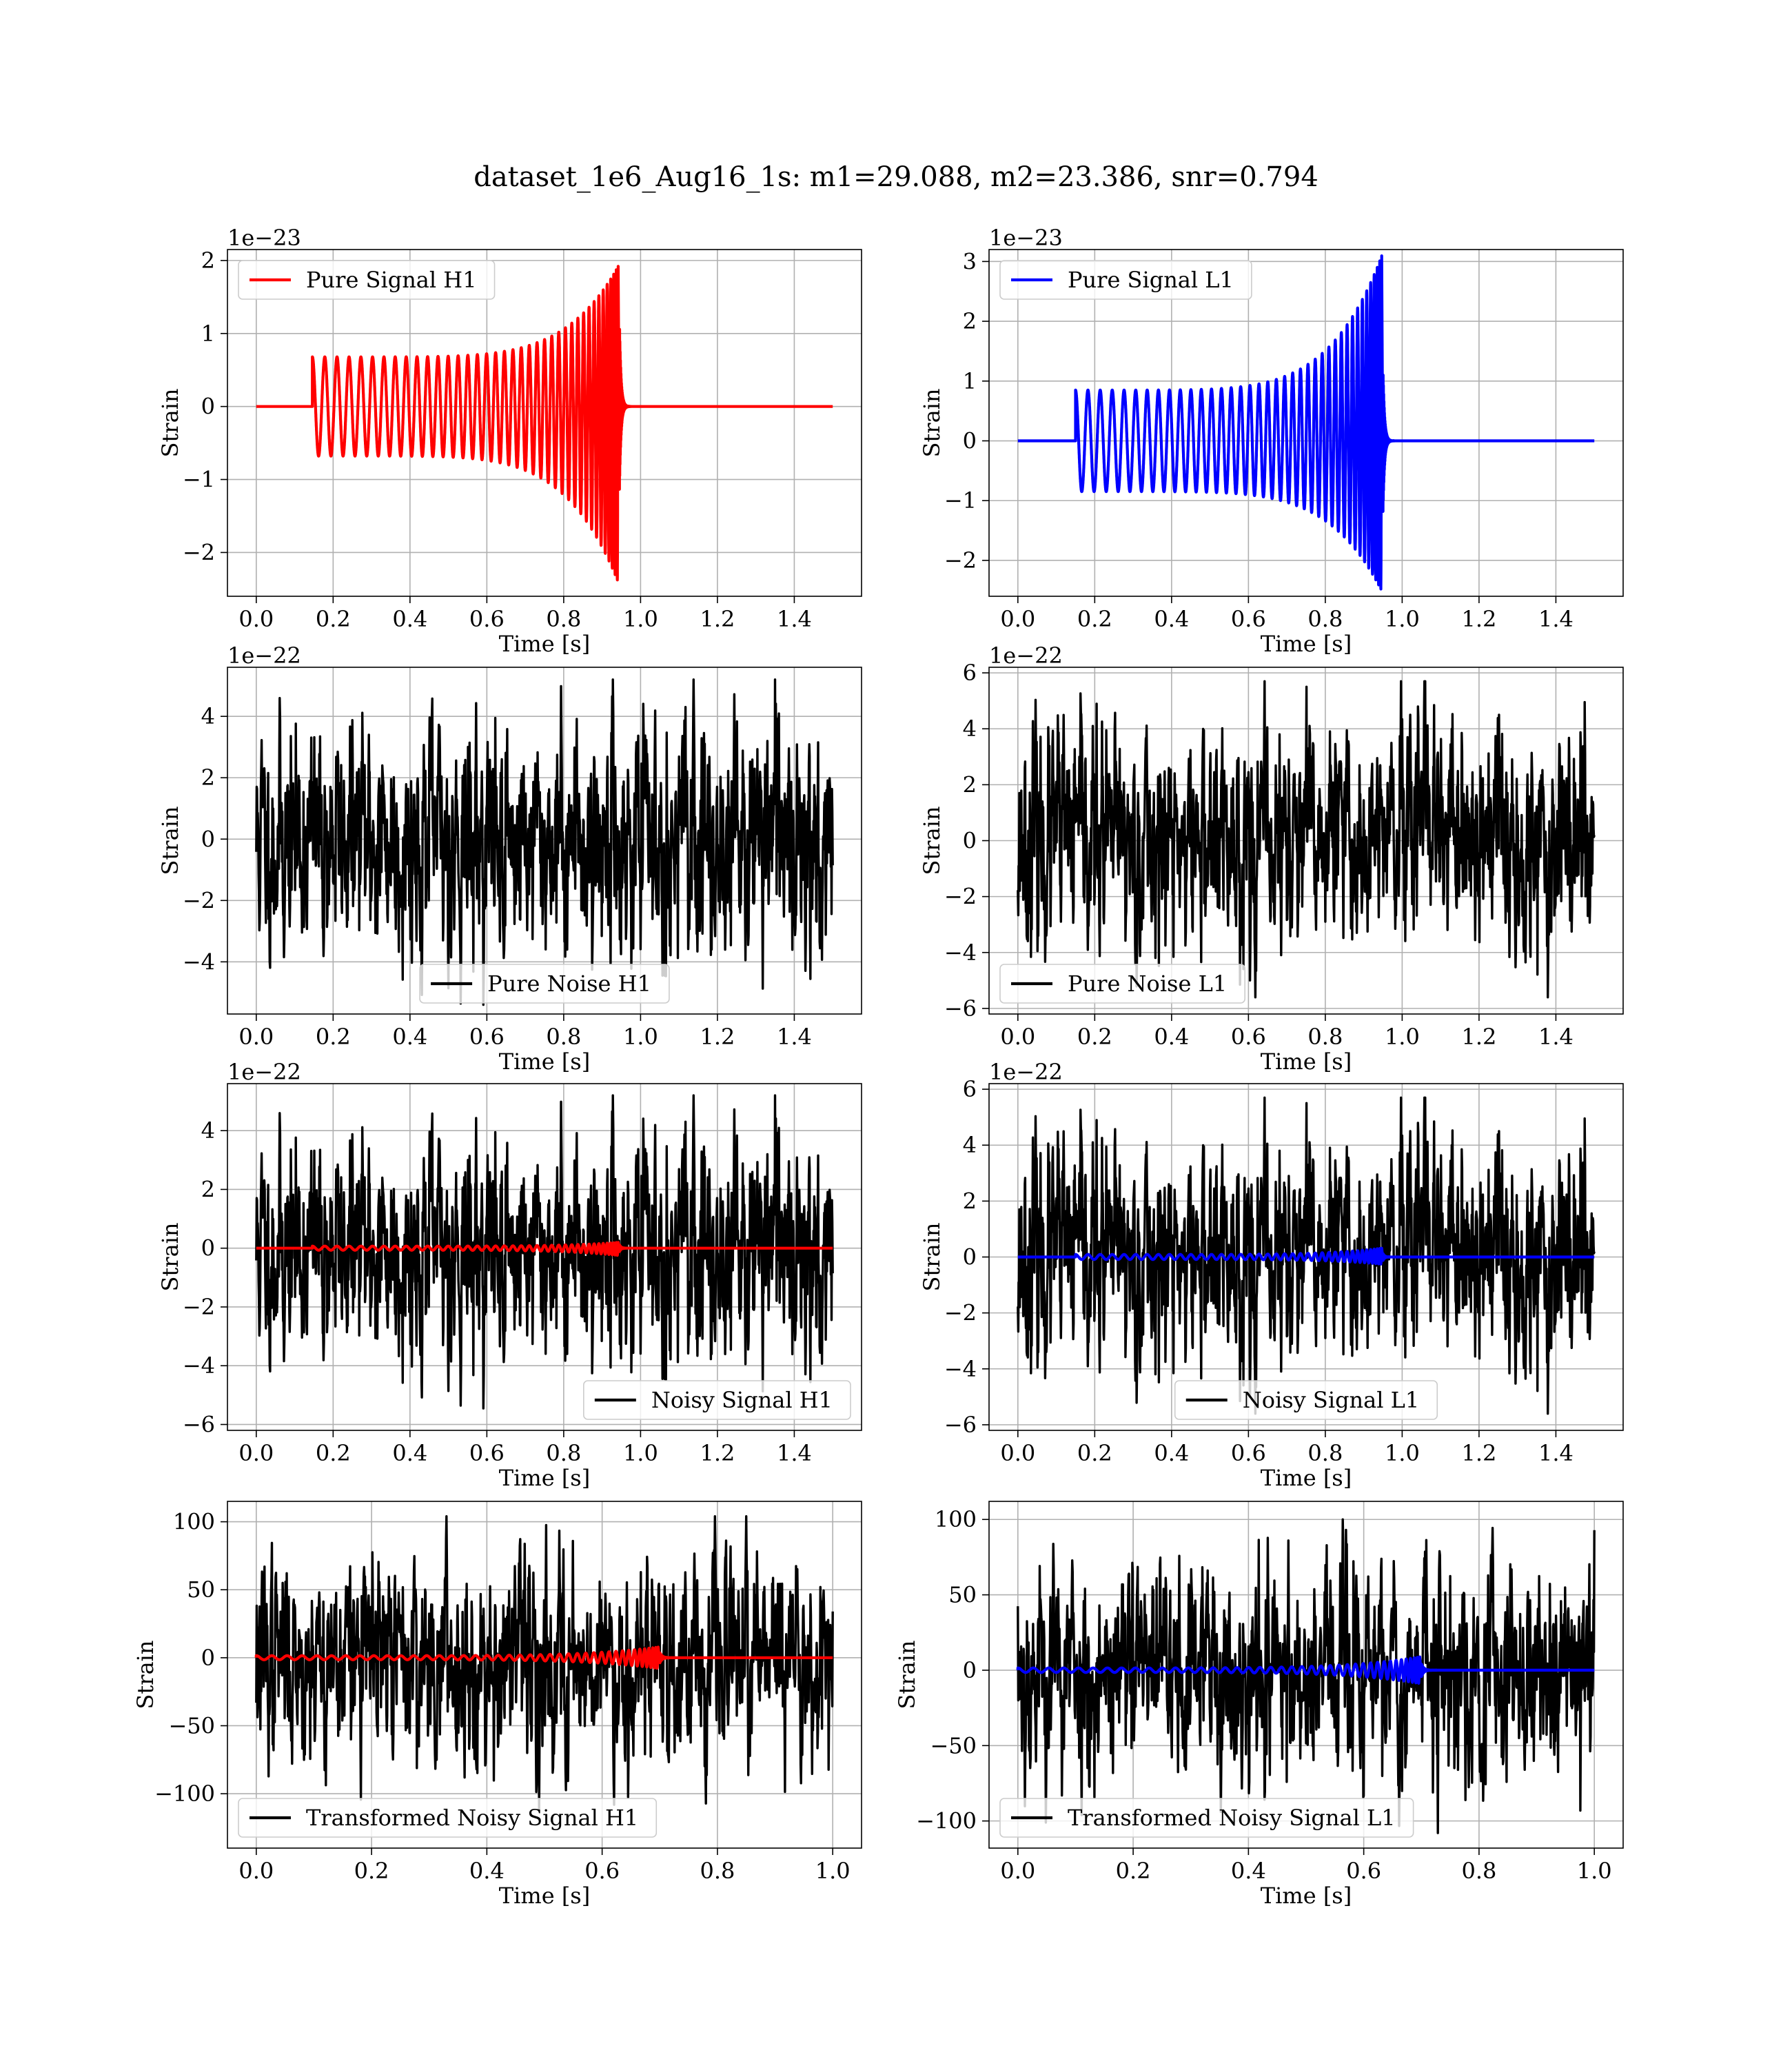  I want to click on series-line-pure-noise-h1, so click(544, 842).